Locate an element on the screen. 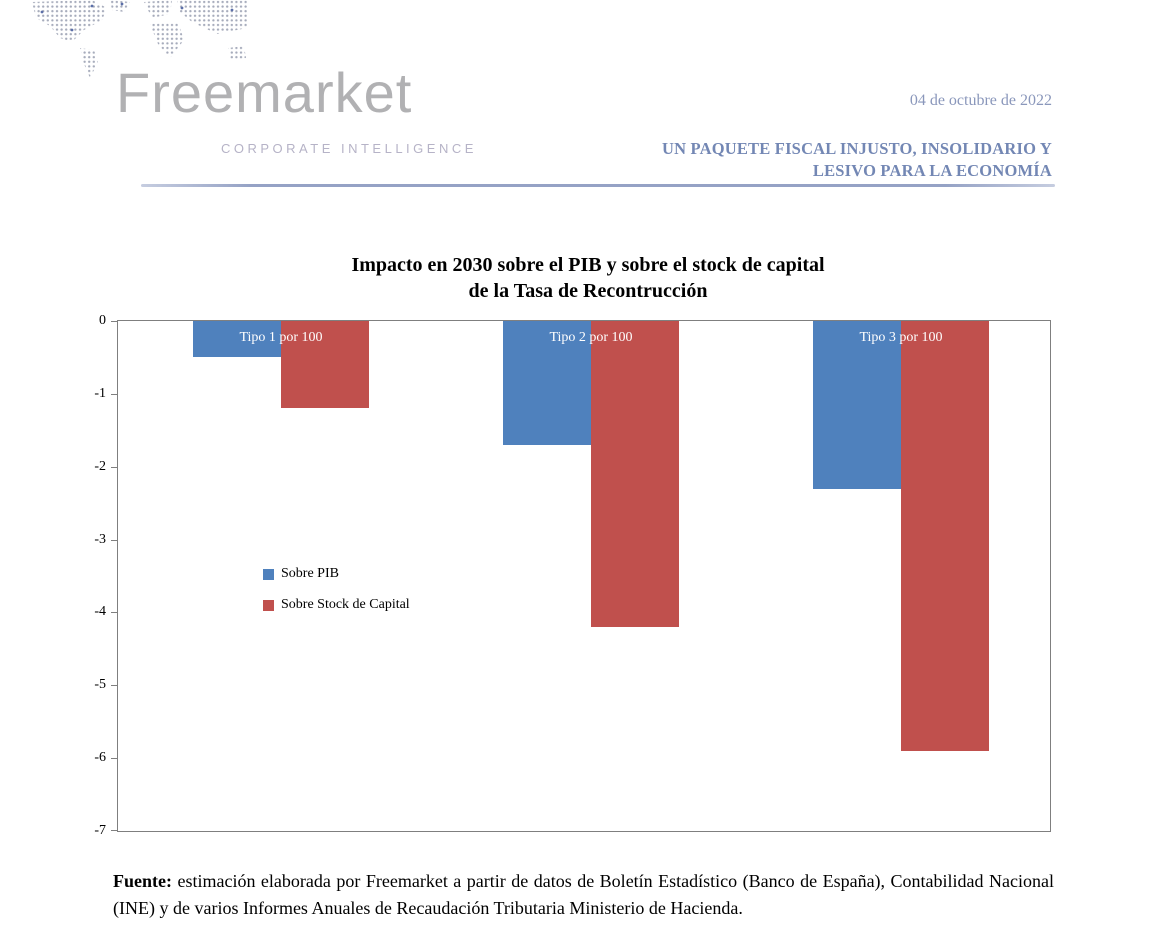  legend-label-sobre-pib: Sobre PIB is located at coordinates (310, 573).